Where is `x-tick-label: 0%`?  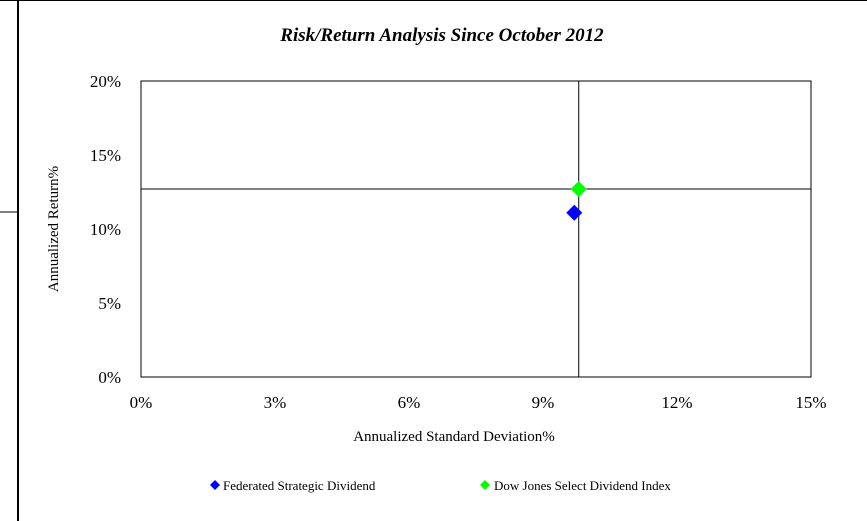 x-tick-label: 0% is located at coordinates (141, 402).